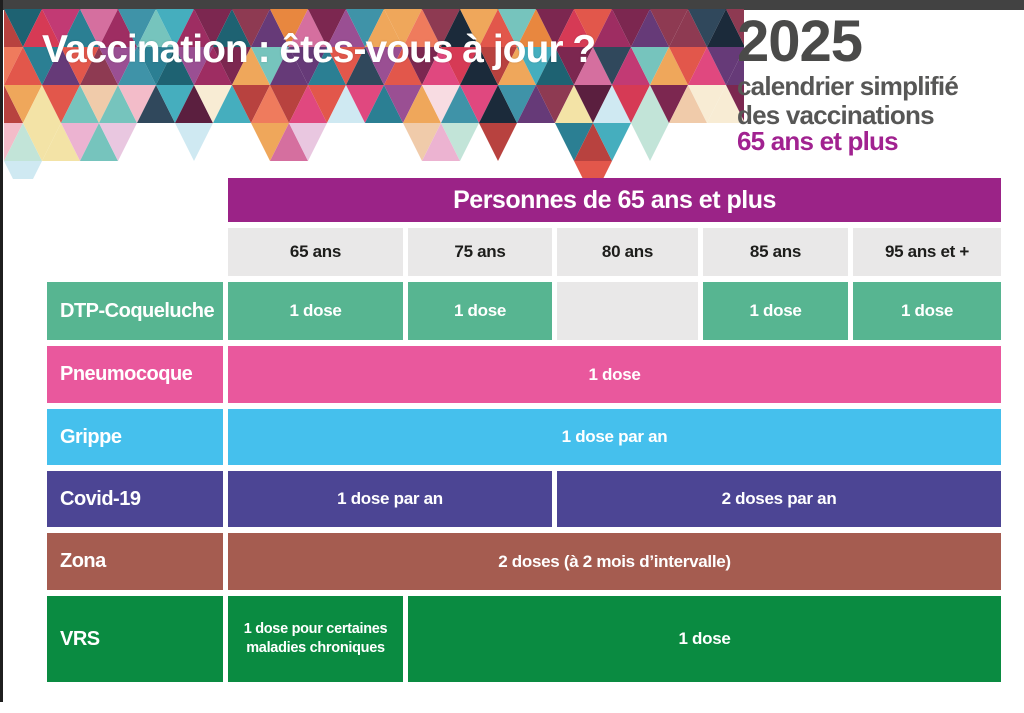  Describe the element at coordinates (512, 5) in the screenshot. I see `top-bar` at that location.